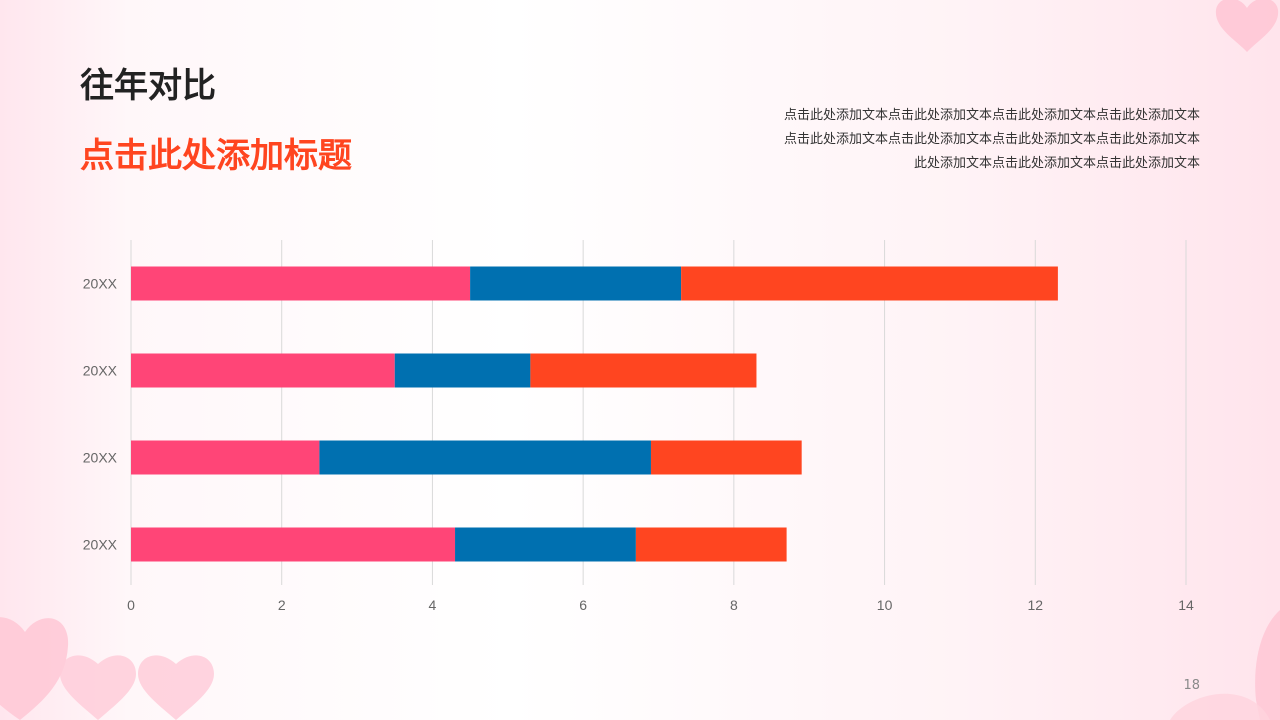 Image resolution: width=1280 pixels, height=720 pixels. I want to click on x-tick-label: 10, so click(885, 605).